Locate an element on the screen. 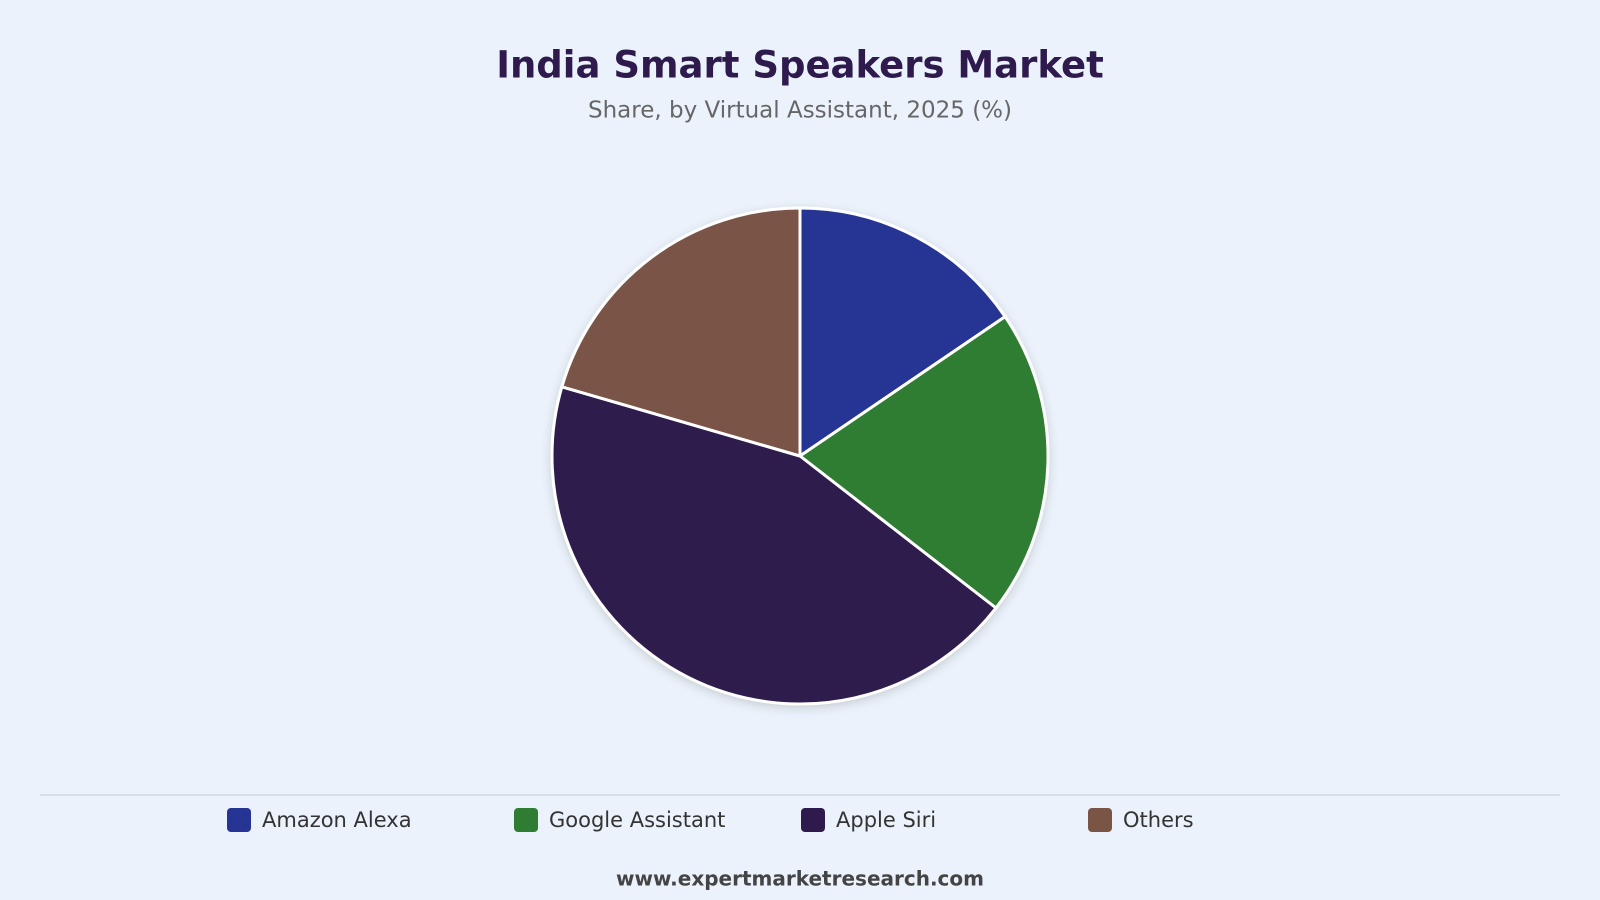 The image size is (1600, 900). chart-title: India Smart Speakers Market is located at coordinates (800, 65).